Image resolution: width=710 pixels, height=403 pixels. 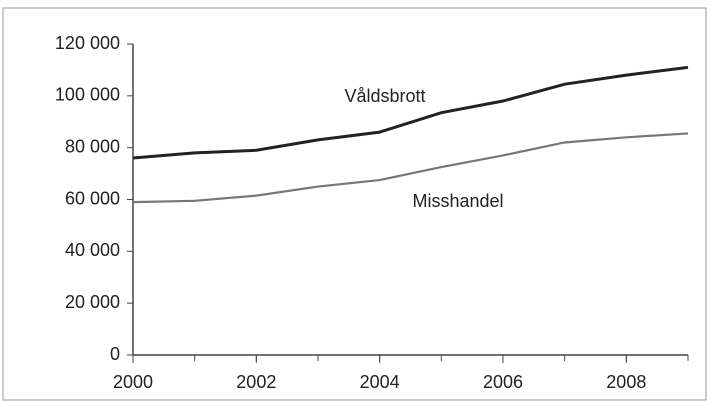 What do you see at coordinates (92, 198) in the screenshot?
I see `y-tick-label: 60 000` at bounding box center [92, 198].